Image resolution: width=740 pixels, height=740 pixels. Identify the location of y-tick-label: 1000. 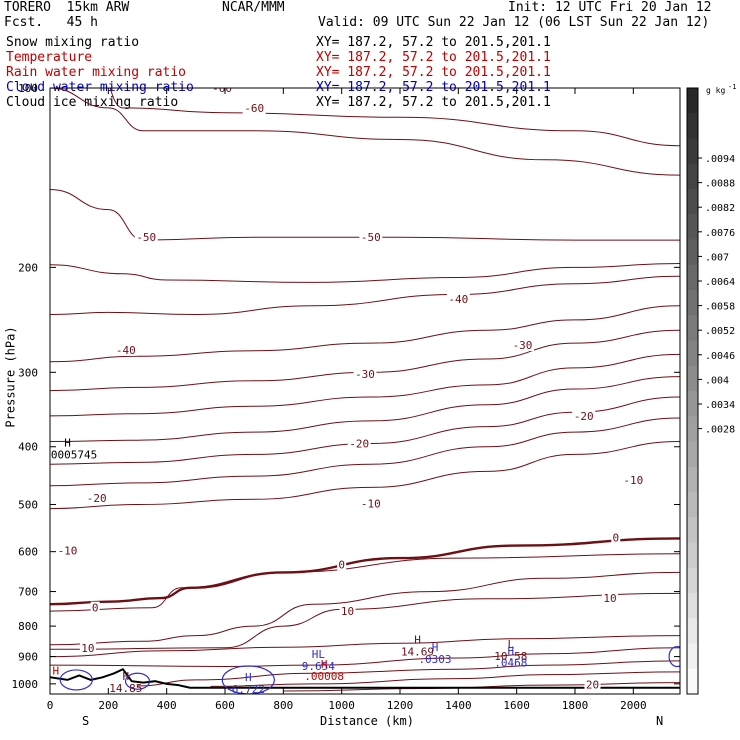
(25, 684).